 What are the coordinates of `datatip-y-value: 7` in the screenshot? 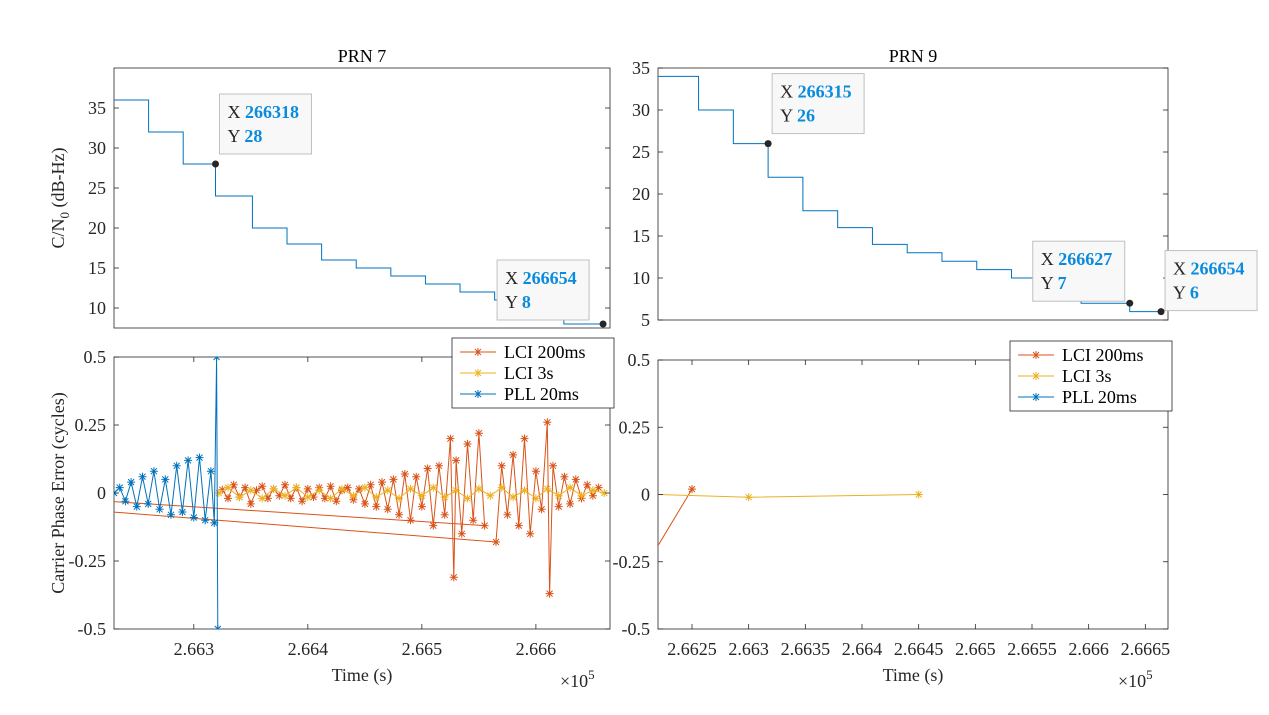 It's located at (1062, 283).